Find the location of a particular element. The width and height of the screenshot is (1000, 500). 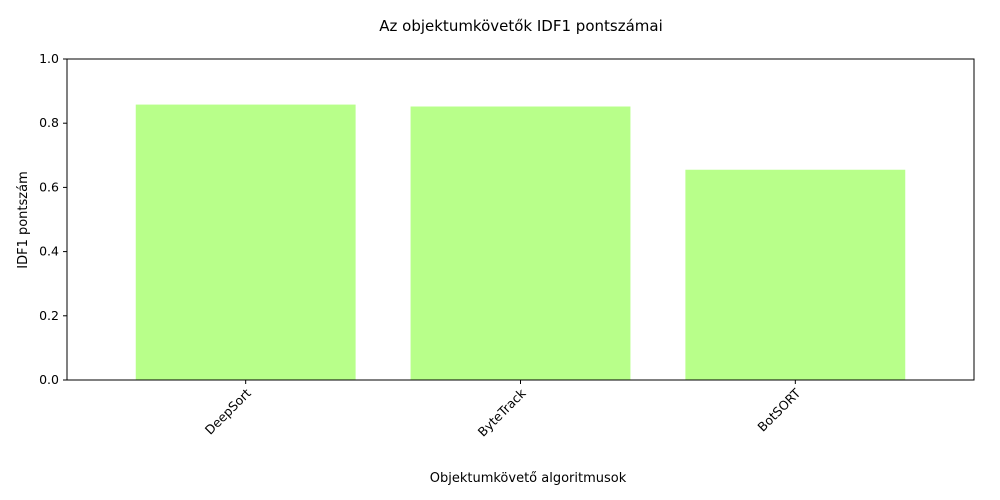

y-tick-label: 0.0 is located at coordinates (49, 379).